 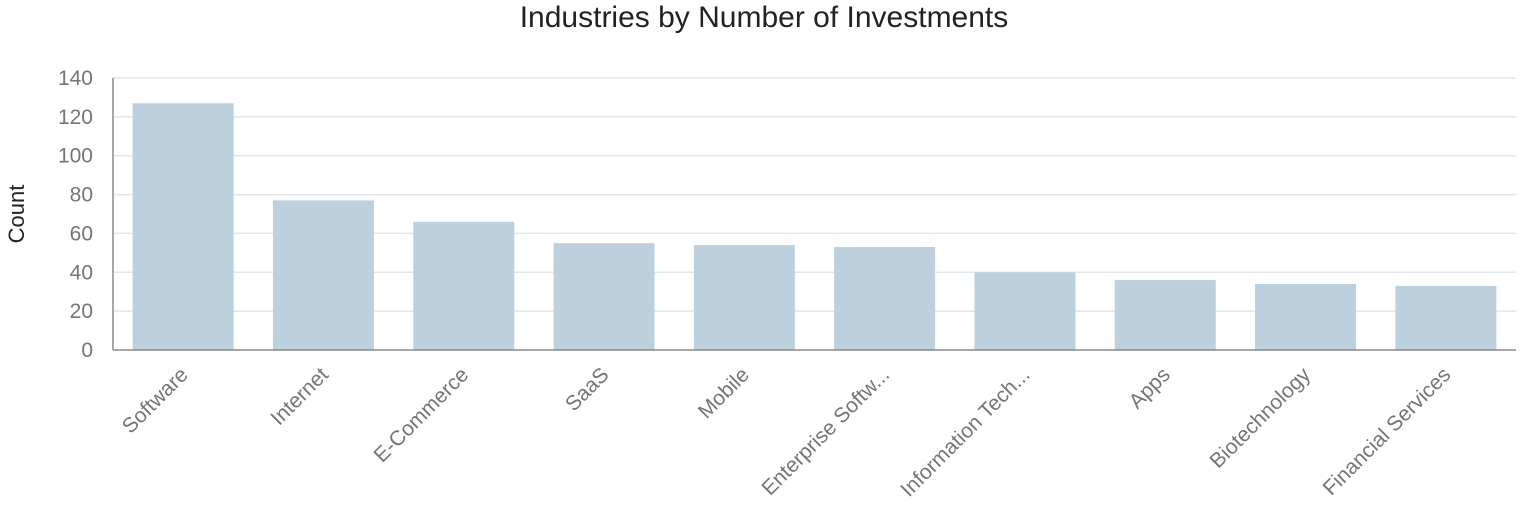 What do you see at coordinates (75, 214) in the screenshot?
I see `y-axis-ticks: 0 20 40 60 80 100 120 140` at bounding box center [75, 214].